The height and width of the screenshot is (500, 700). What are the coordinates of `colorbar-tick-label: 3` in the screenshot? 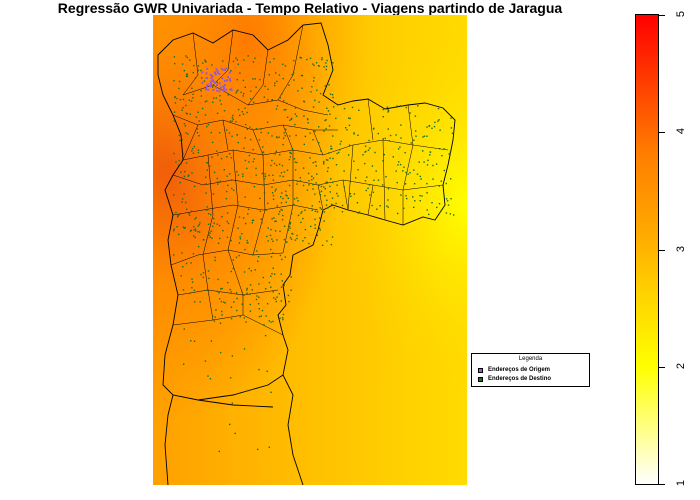 It's located at (681, 248).